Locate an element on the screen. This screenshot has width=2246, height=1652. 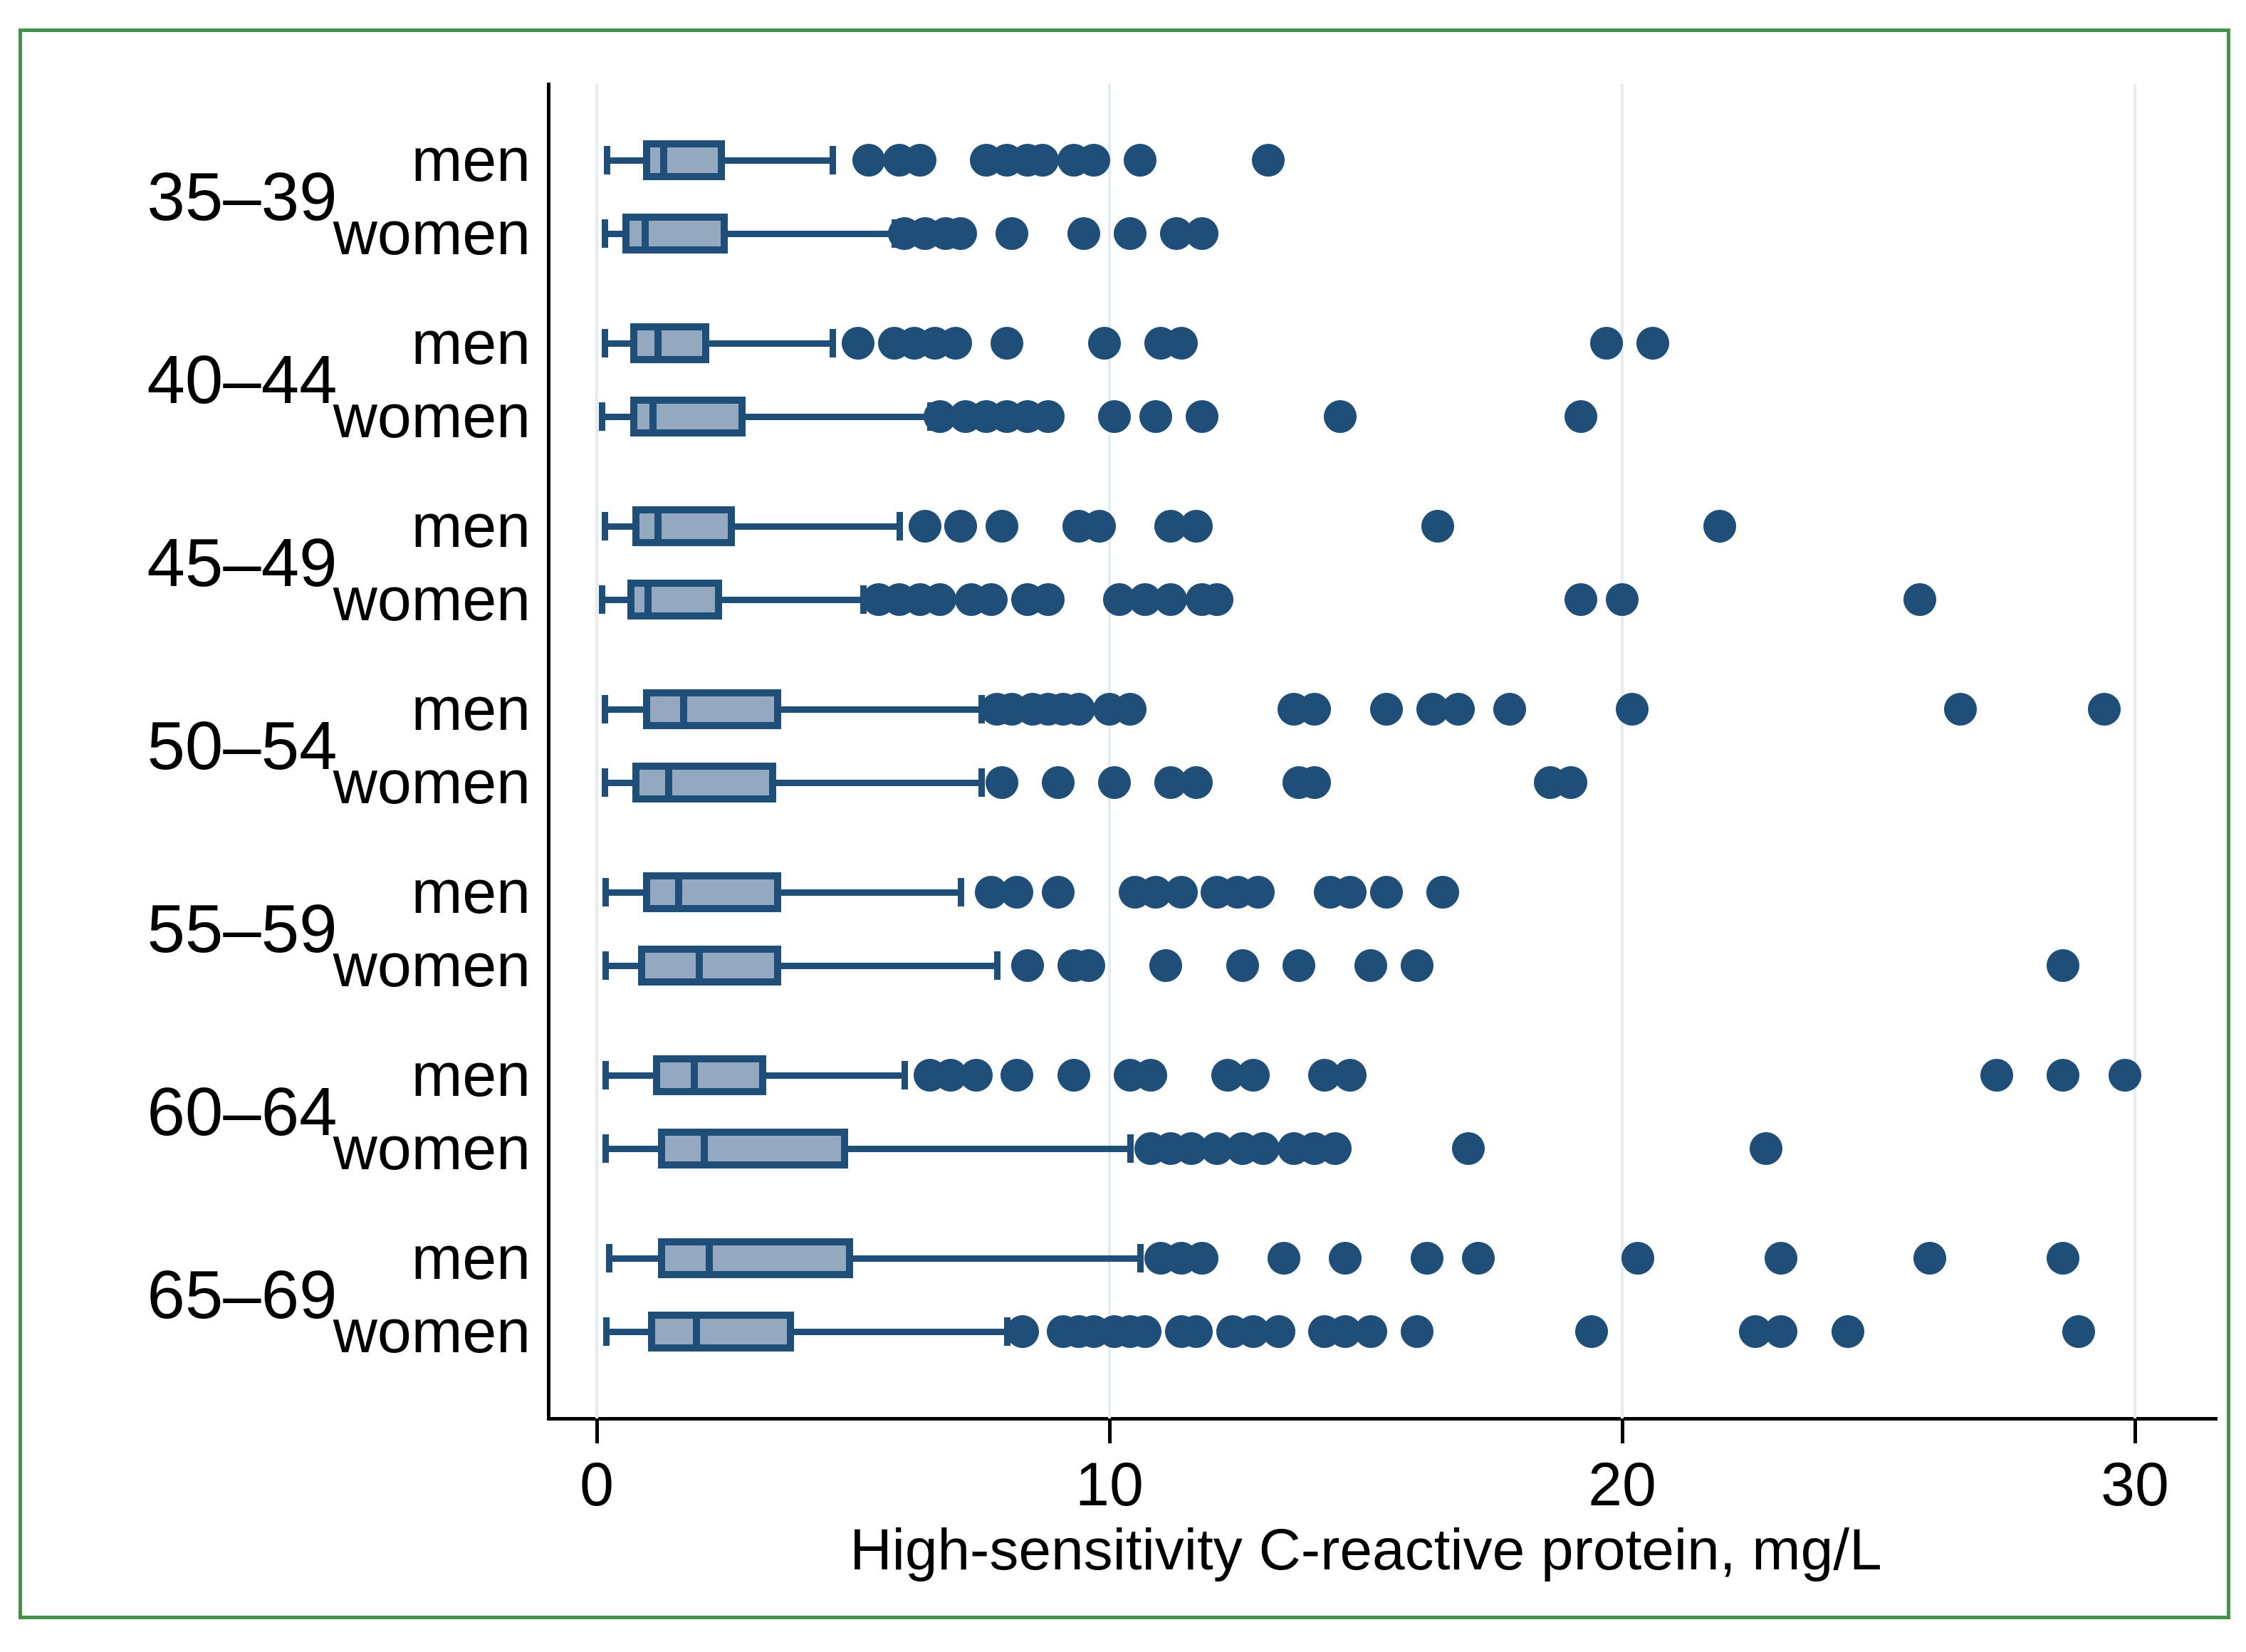
age-group-label: 60–64 is located at coordinates (242, 1111).